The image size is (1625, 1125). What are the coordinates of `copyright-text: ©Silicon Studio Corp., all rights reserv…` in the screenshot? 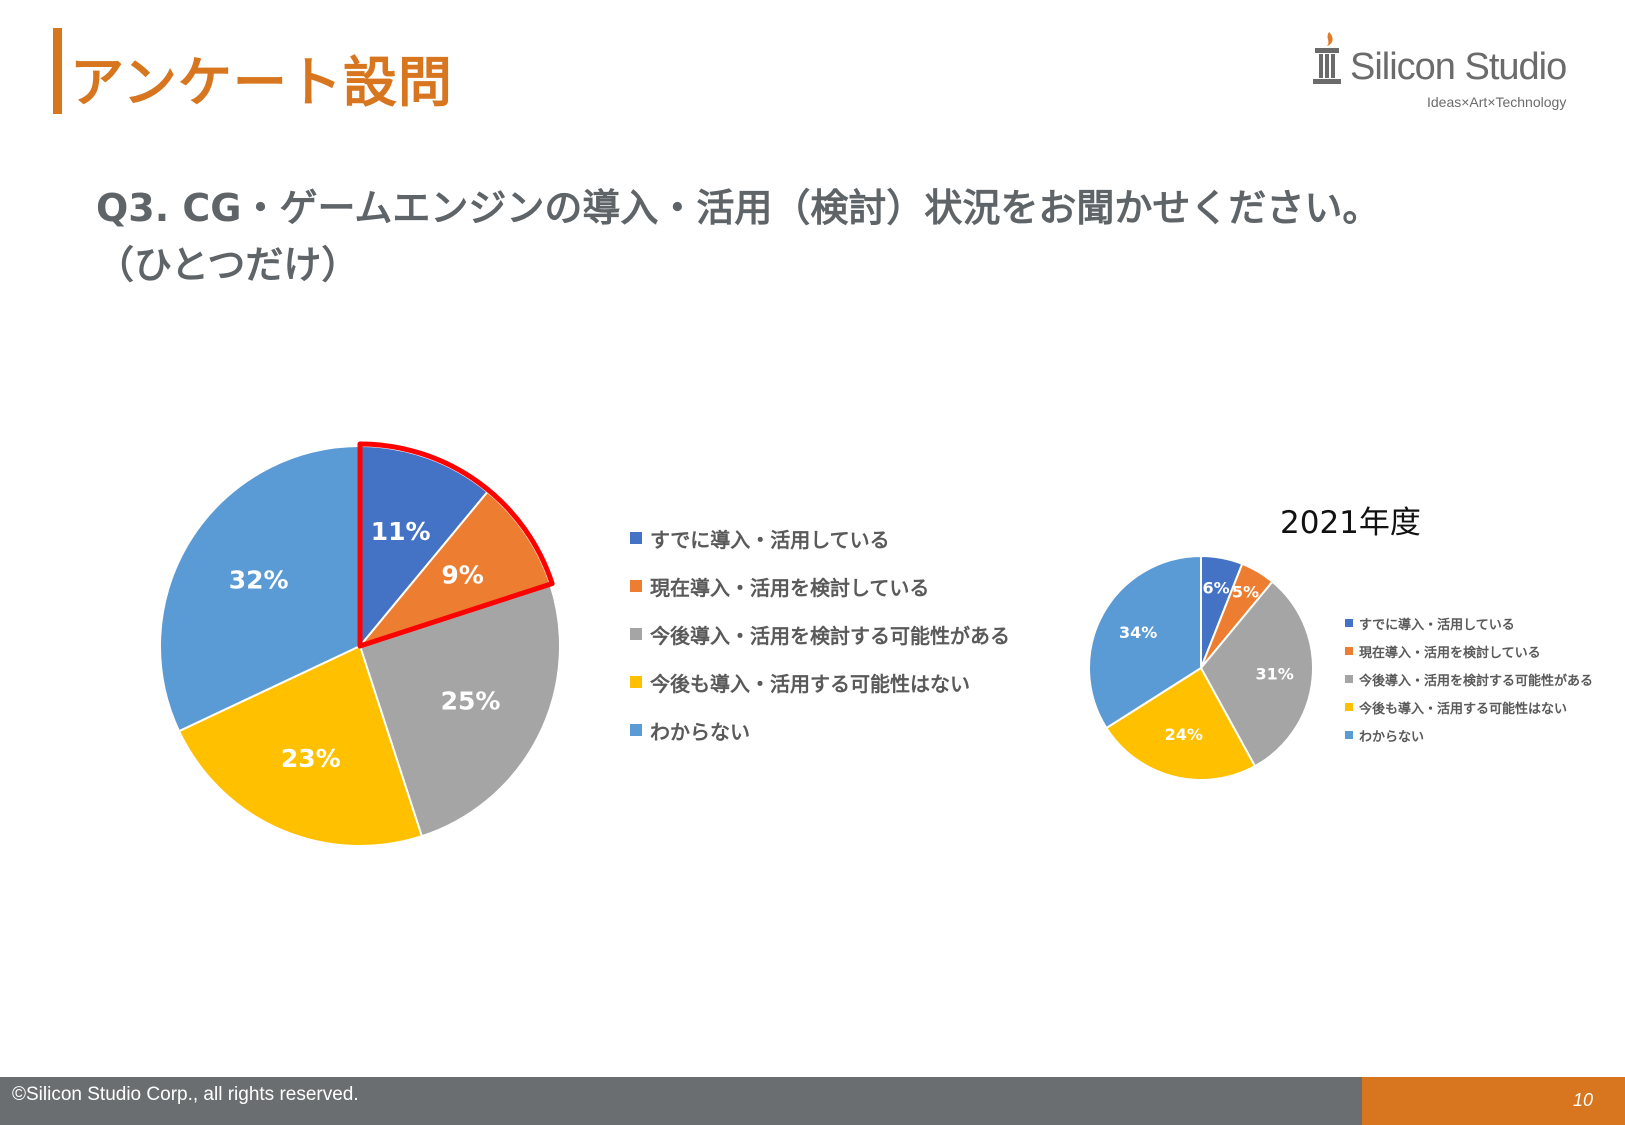 It's located at (185, 1094).